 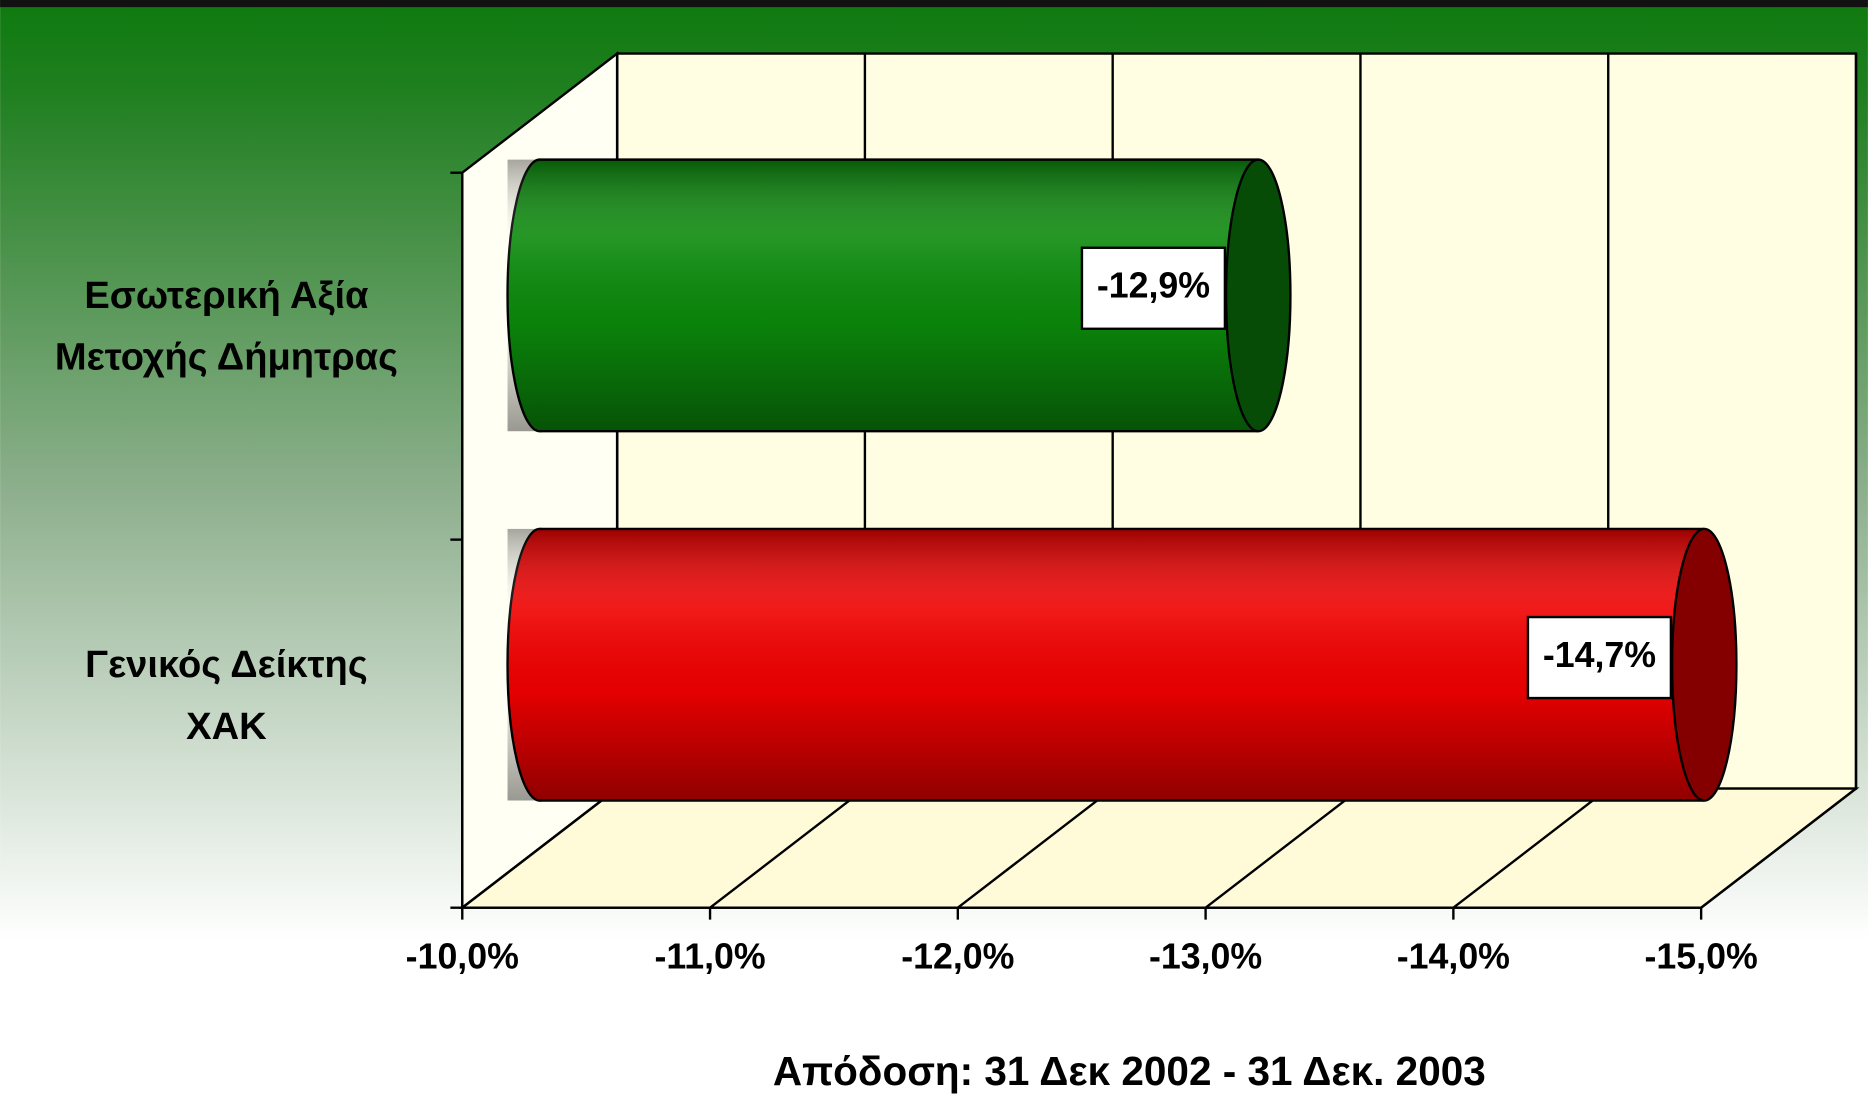 What do you see at coordinates (462, 956) in the screenshot?
I see `x-tick-label: -10,0%` at bounding box center [462, 956].